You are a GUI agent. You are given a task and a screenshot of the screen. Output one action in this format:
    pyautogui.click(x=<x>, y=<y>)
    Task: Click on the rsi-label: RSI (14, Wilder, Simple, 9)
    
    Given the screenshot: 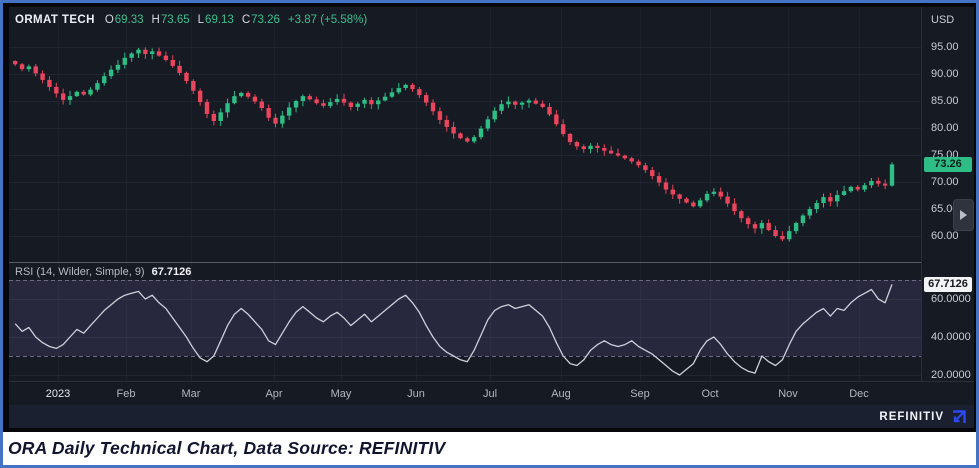 What is the action you would take?
    pyautogui.click(x=80, y=272)
    